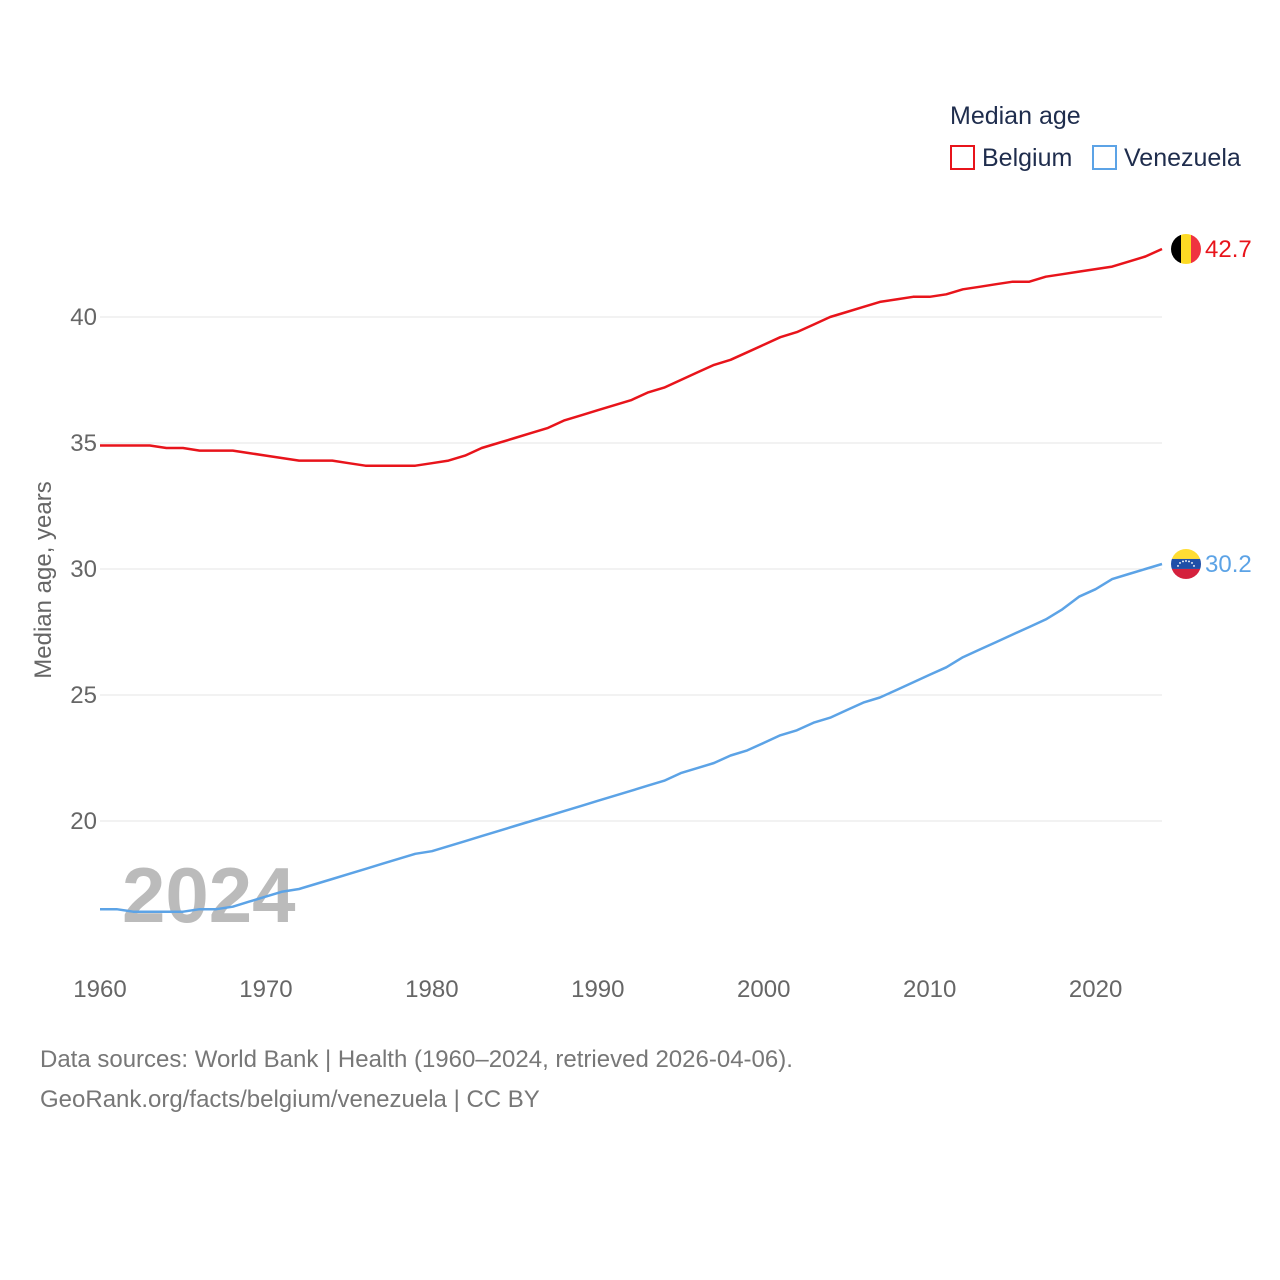  What do you see at coordinates (1228, 249) in the screenshot?
I see `end-value-label-belgium: 42.7` at bounding box center [1228, 249].